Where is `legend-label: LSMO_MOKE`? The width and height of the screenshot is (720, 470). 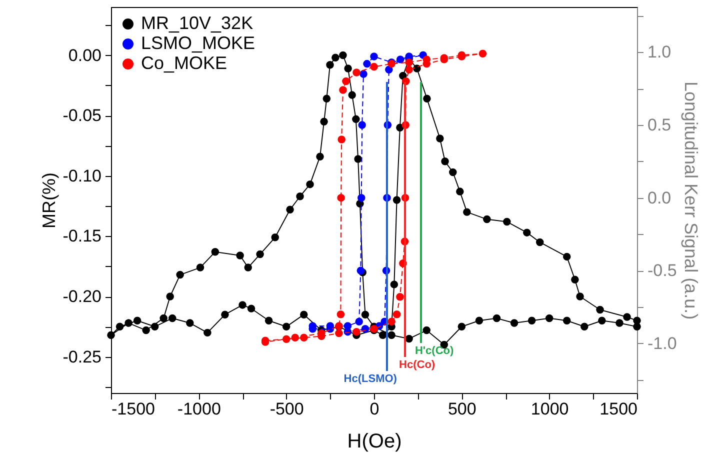 legend-label: LSMO_MOKE is located at coordinates (198, 43).